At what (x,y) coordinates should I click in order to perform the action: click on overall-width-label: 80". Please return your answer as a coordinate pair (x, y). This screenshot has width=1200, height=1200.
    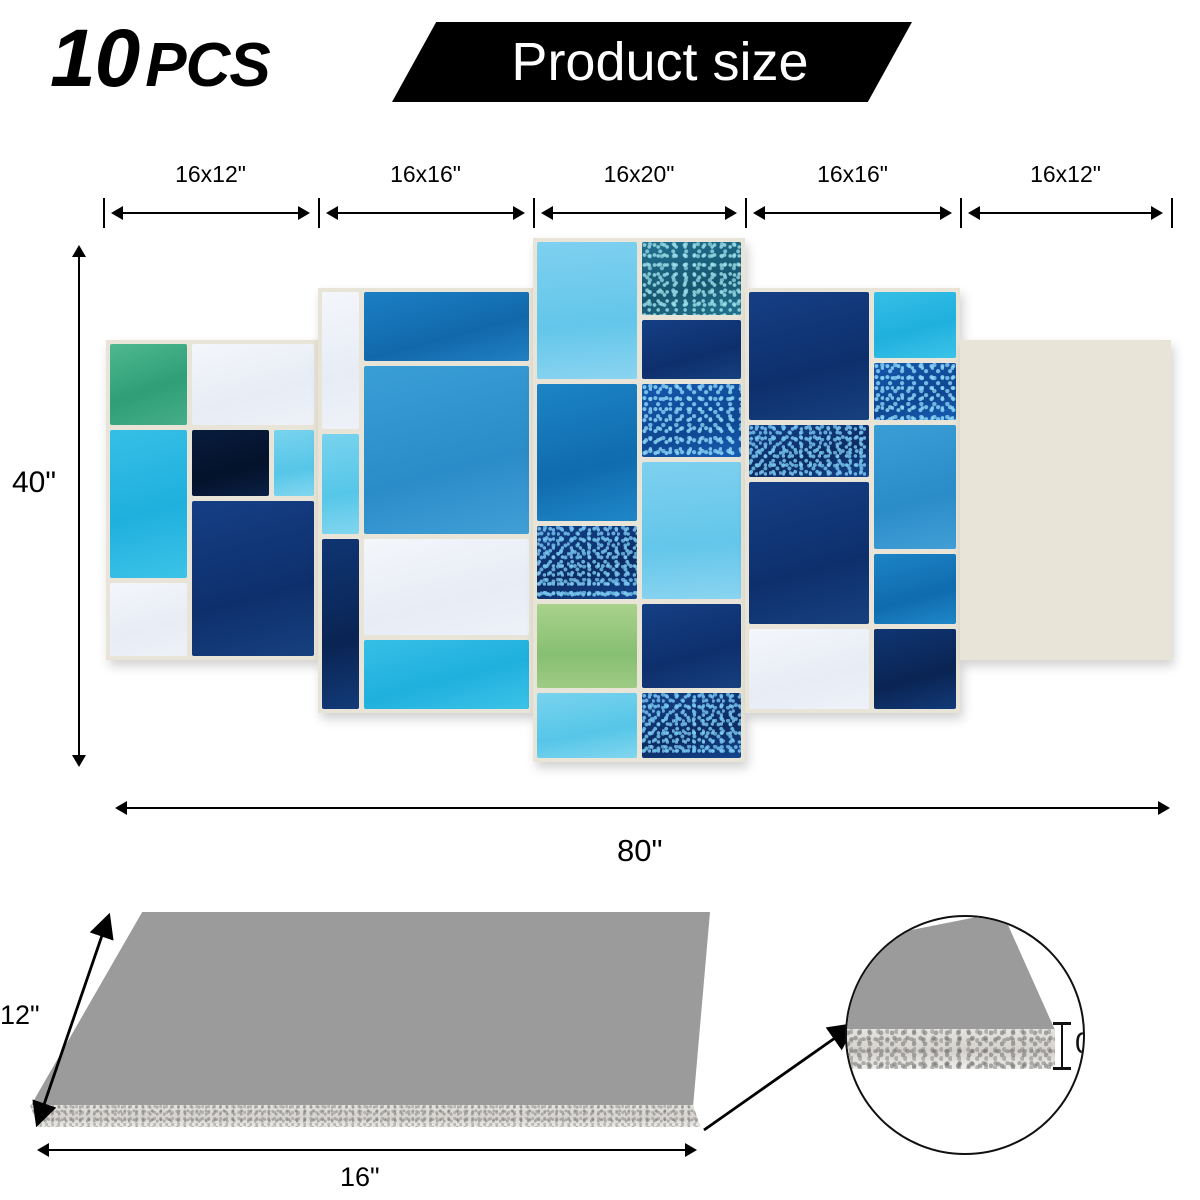
    Looking at the image, I should click on (640, 850).